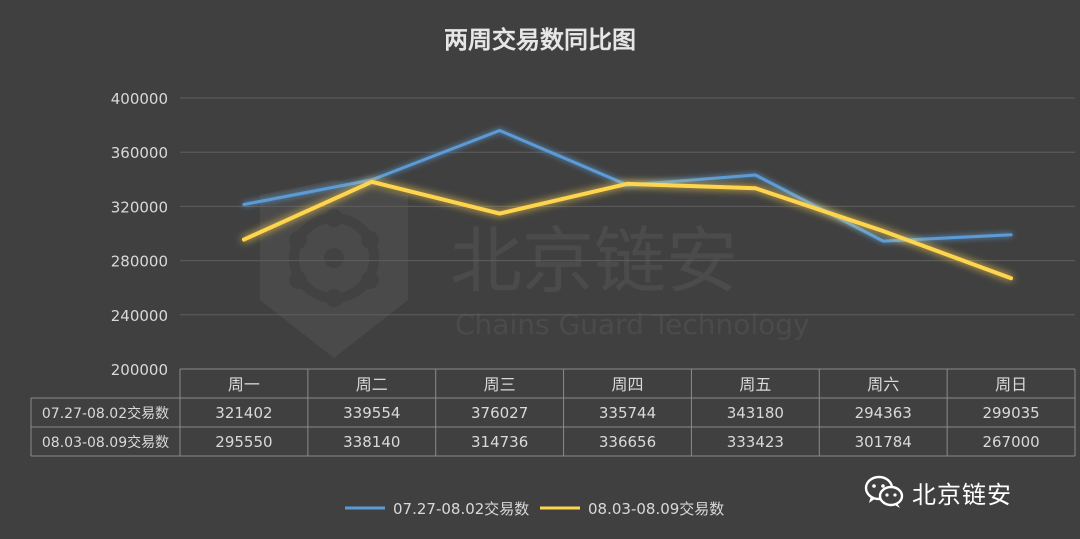 This screenshot has width=1080, height=539. I want to click on table-row-label: 07.27-08.02交易数, so click(105, 413).